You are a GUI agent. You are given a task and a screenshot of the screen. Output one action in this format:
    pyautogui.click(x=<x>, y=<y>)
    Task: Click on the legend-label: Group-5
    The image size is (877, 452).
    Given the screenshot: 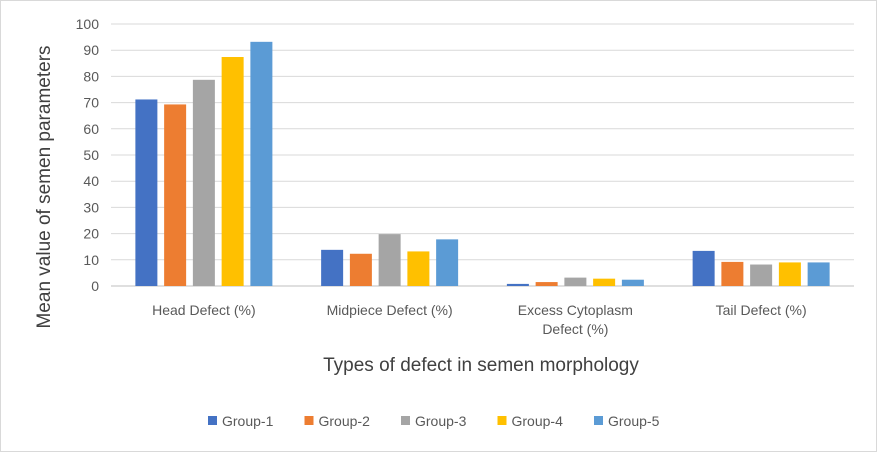 What is the action you would take?
    pyautogui.click(x=634, y=421)
    